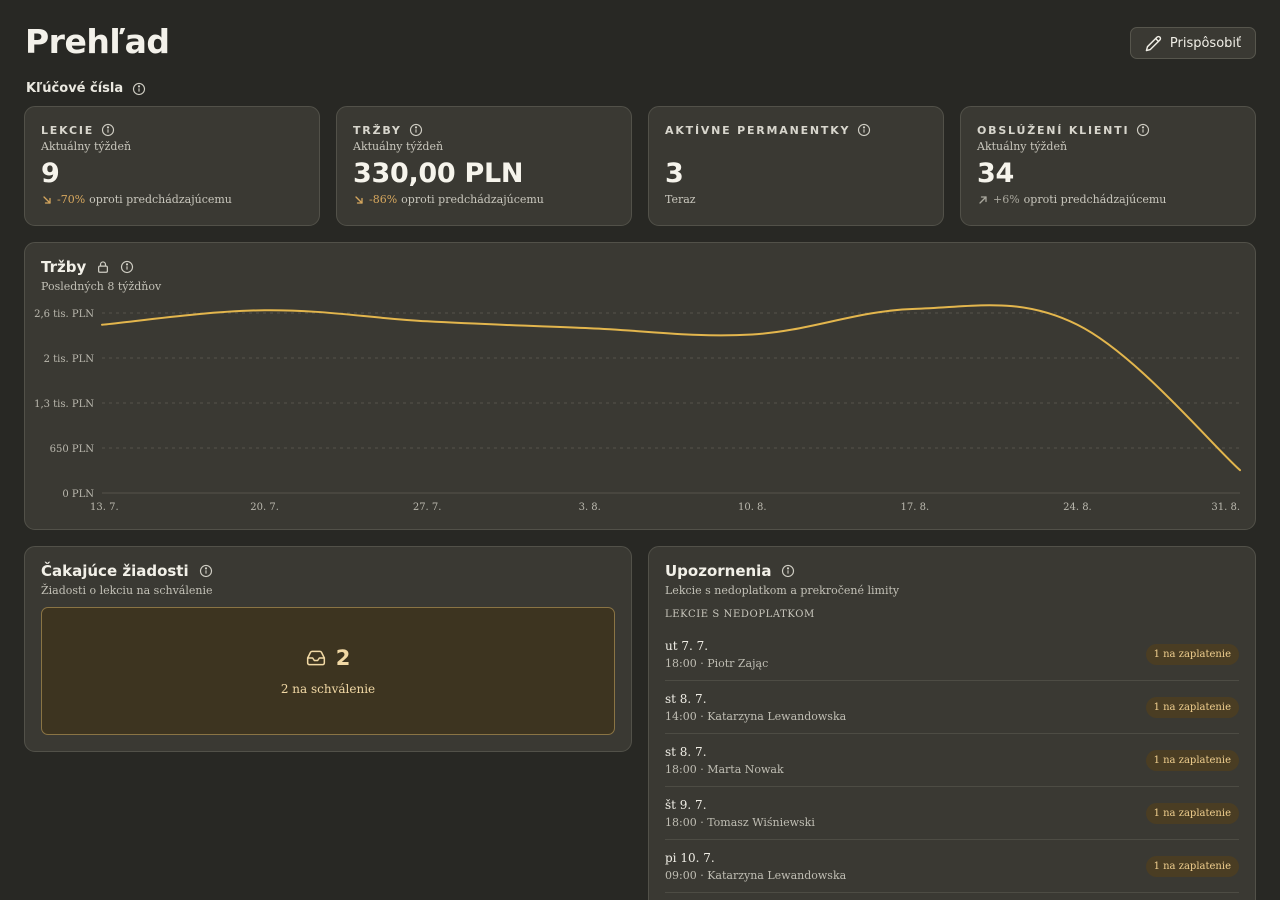  I want to click on kpi-delta-text: Teraz, so click(680, 199).